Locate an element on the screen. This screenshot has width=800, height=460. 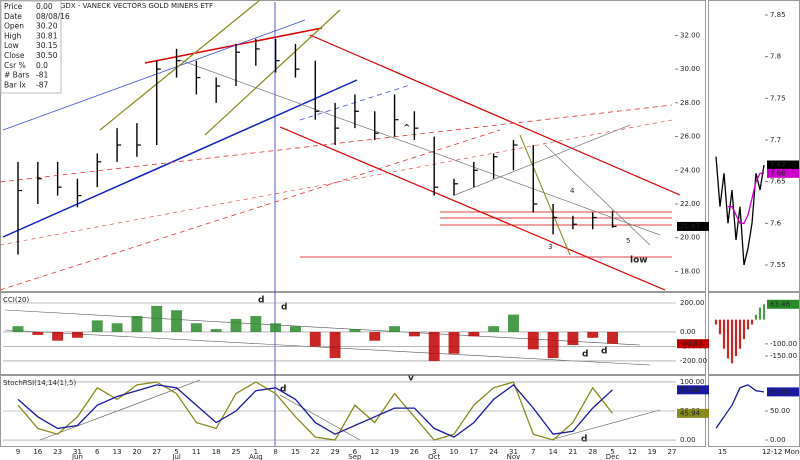
x-tick-label: 13 is located at coordinates (117, 452).